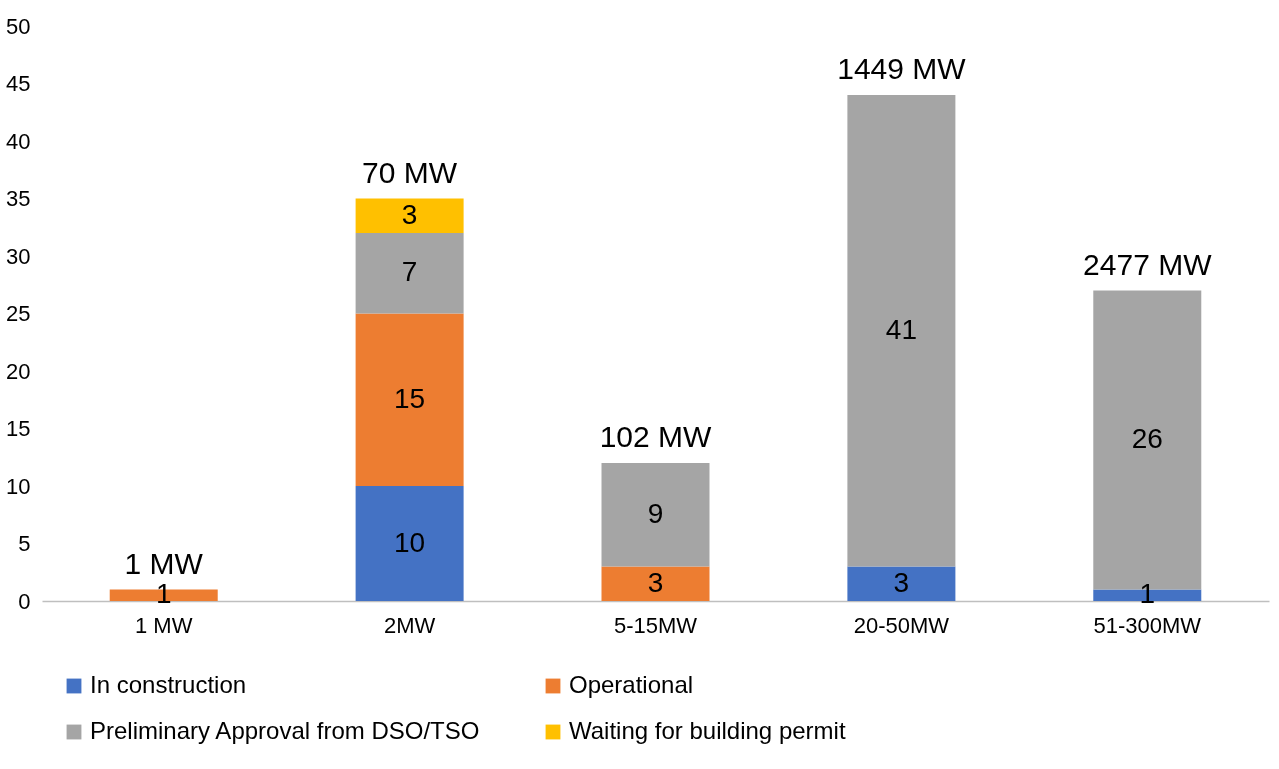  I want to click on data-label: 9, so click(655, 513).